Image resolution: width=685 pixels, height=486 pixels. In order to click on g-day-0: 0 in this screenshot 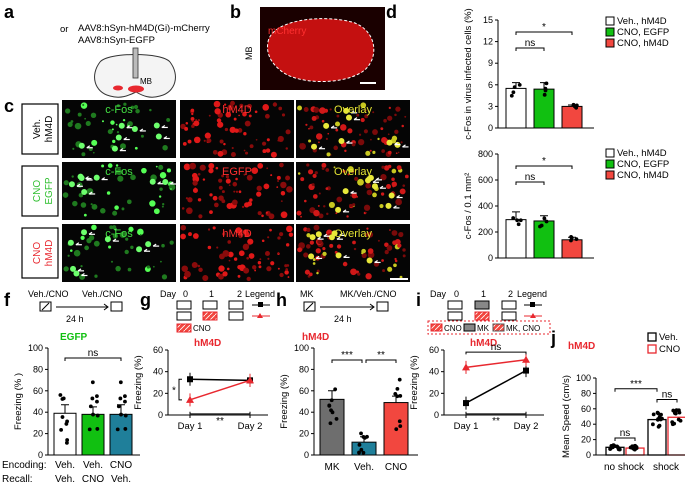, I will do `click(185, 294)`.